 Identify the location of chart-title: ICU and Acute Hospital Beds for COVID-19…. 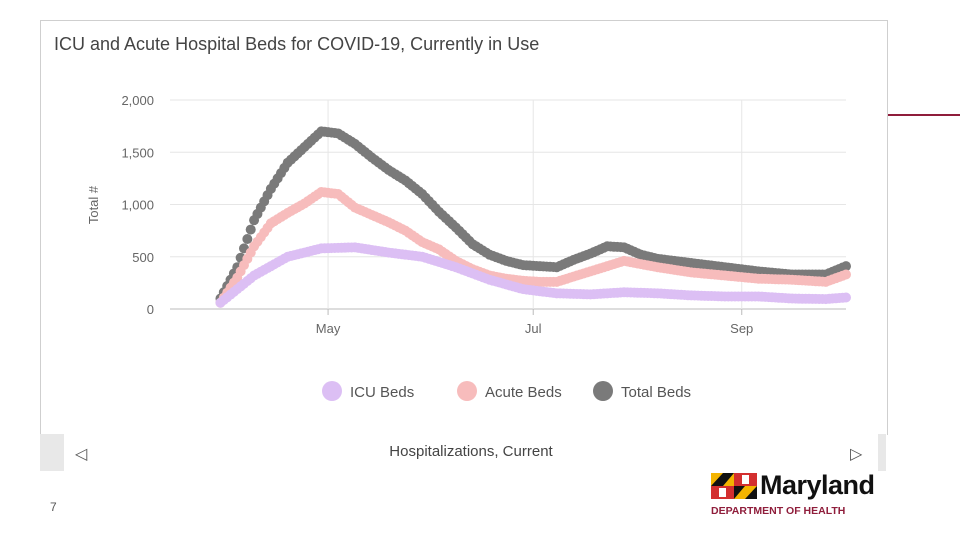
(297, 44).